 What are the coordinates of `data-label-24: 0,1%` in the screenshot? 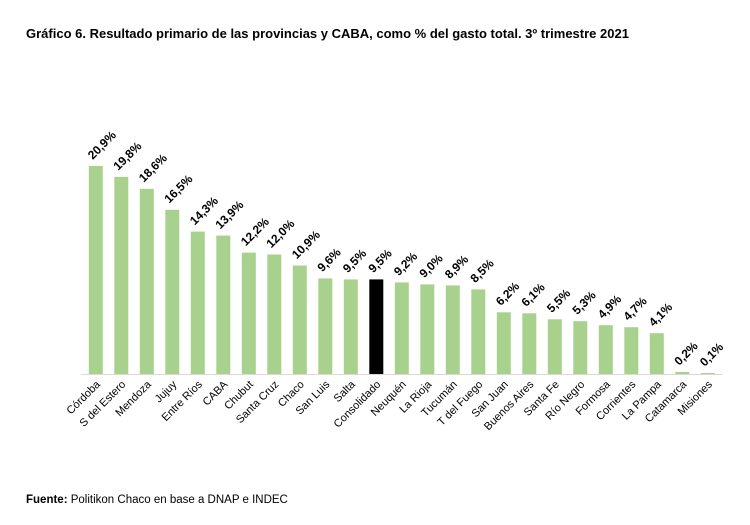 It's located at (711, 354).